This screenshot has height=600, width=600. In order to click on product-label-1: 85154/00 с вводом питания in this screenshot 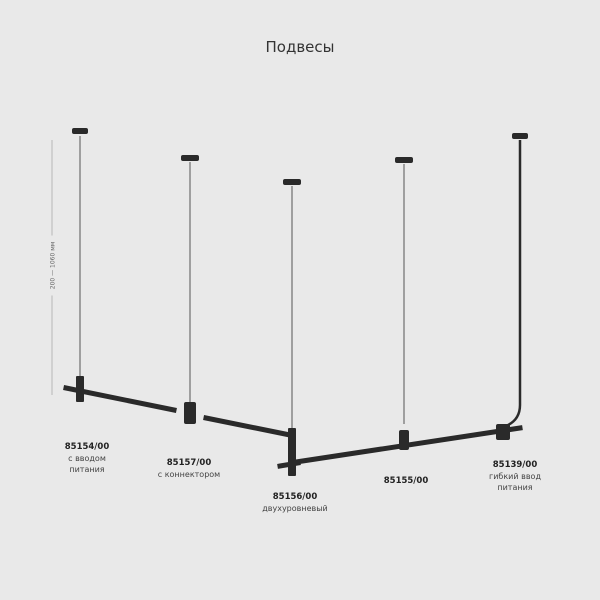, I will do `click(87, 458)`.